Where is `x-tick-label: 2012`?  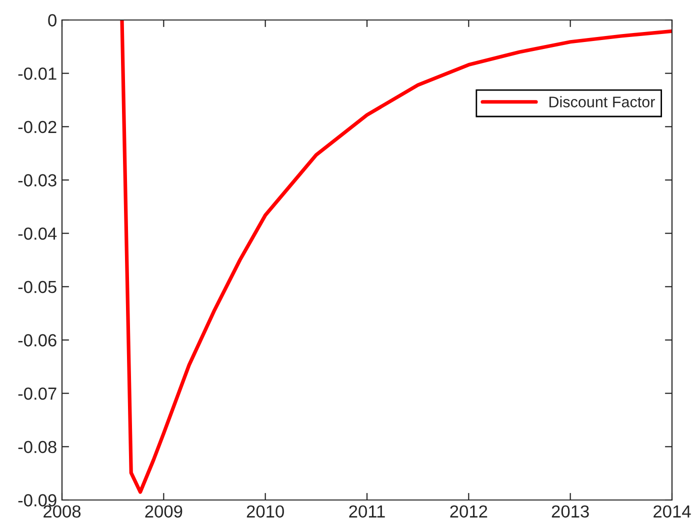 x-tick-label: 2012 is located at coordinates (469, 511).